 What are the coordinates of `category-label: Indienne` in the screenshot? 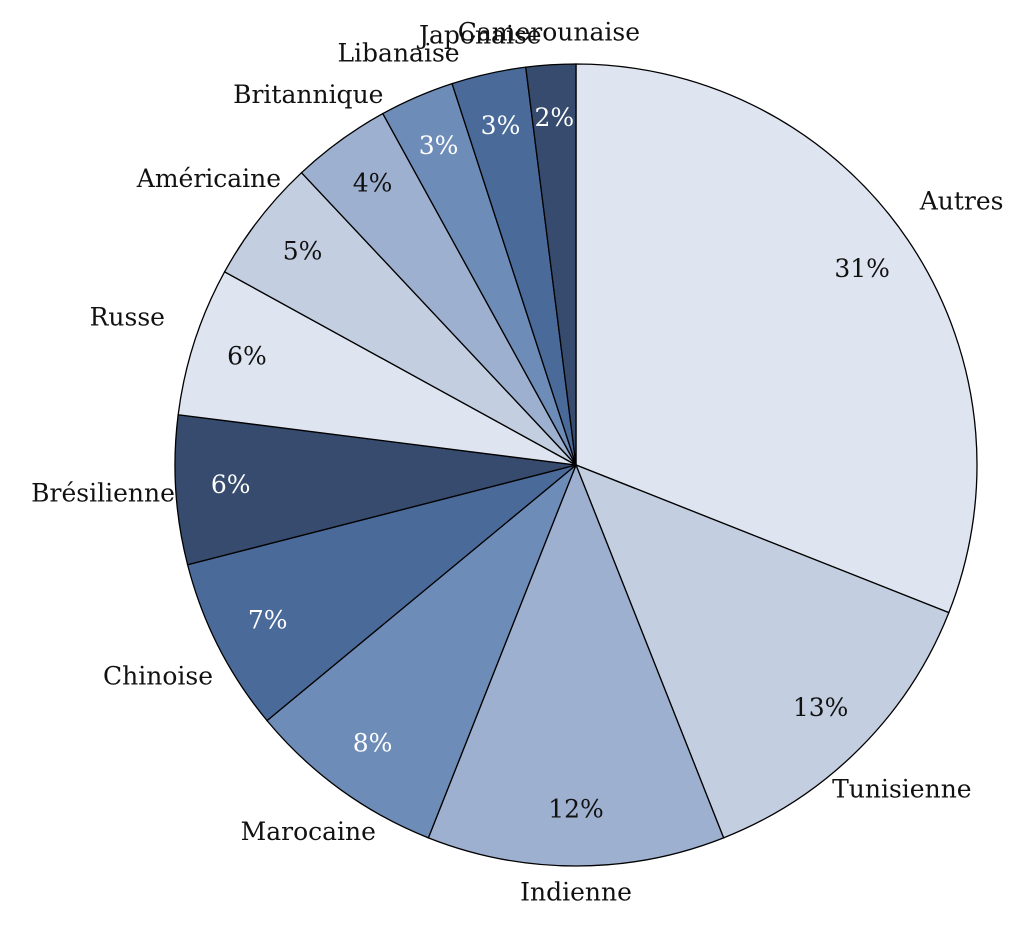 It's located at (576, 892).